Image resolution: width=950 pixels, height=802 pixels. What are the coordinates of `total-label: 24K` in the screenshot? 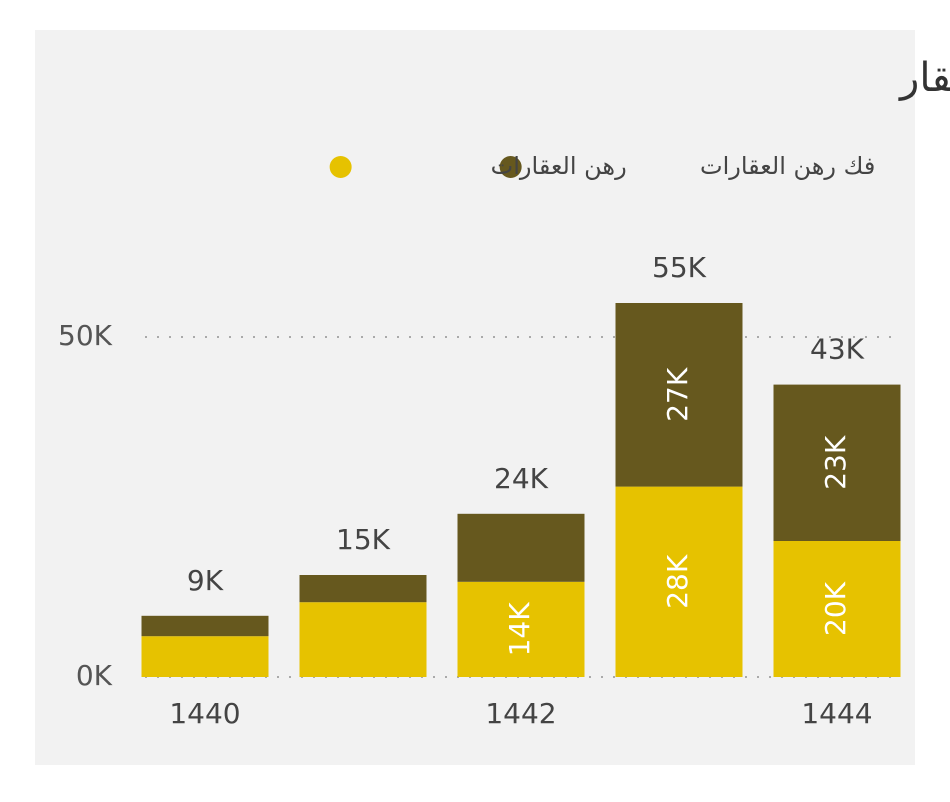 It's located at (521, 478).